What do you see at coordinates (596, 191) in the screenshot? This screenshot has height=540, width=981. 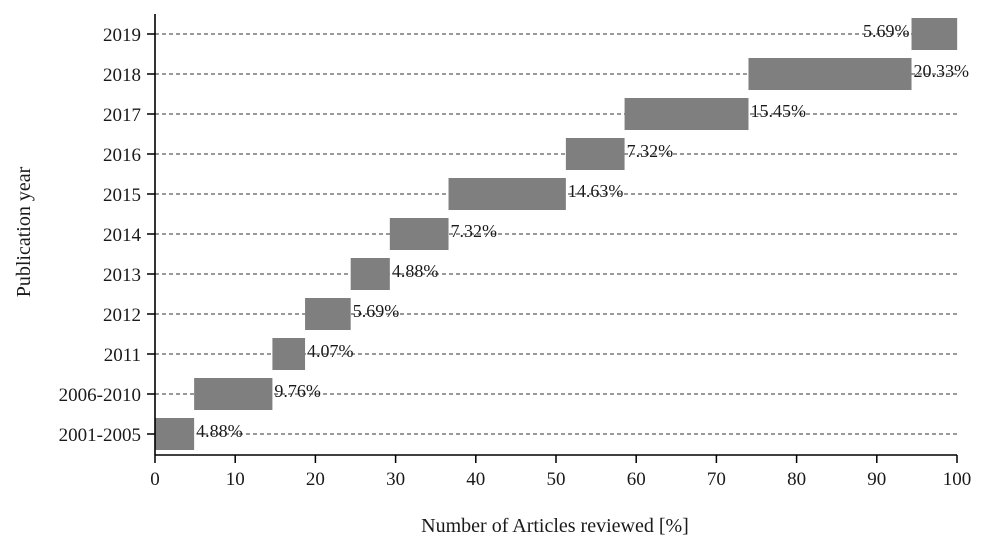 I see `data-label: 14.63%` at bounding box center [596, 191].